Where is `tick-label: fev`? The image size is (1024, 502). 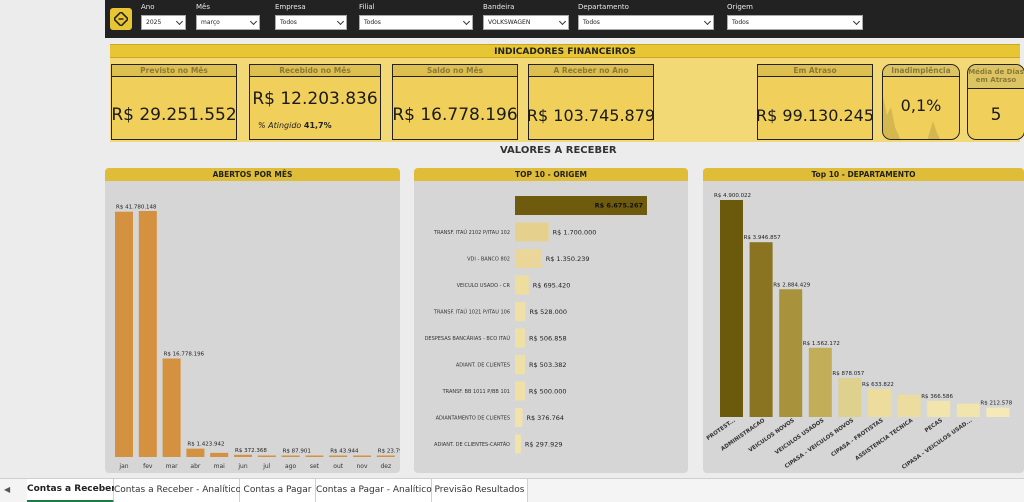
tick-label: fev is located at coordinates (148, 466).